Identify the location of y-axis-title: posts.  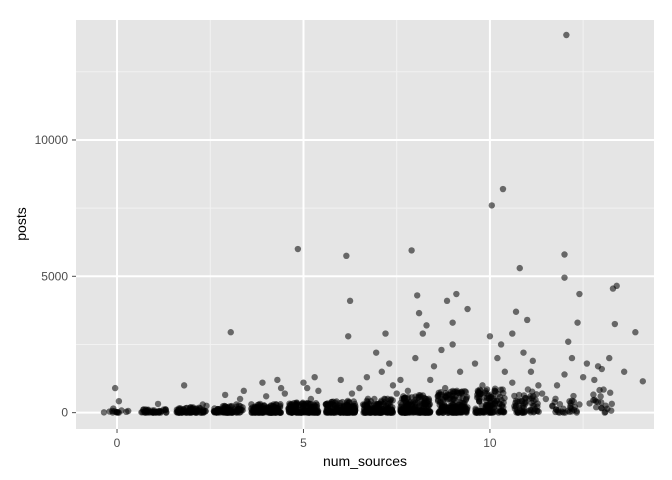
(21, 223).